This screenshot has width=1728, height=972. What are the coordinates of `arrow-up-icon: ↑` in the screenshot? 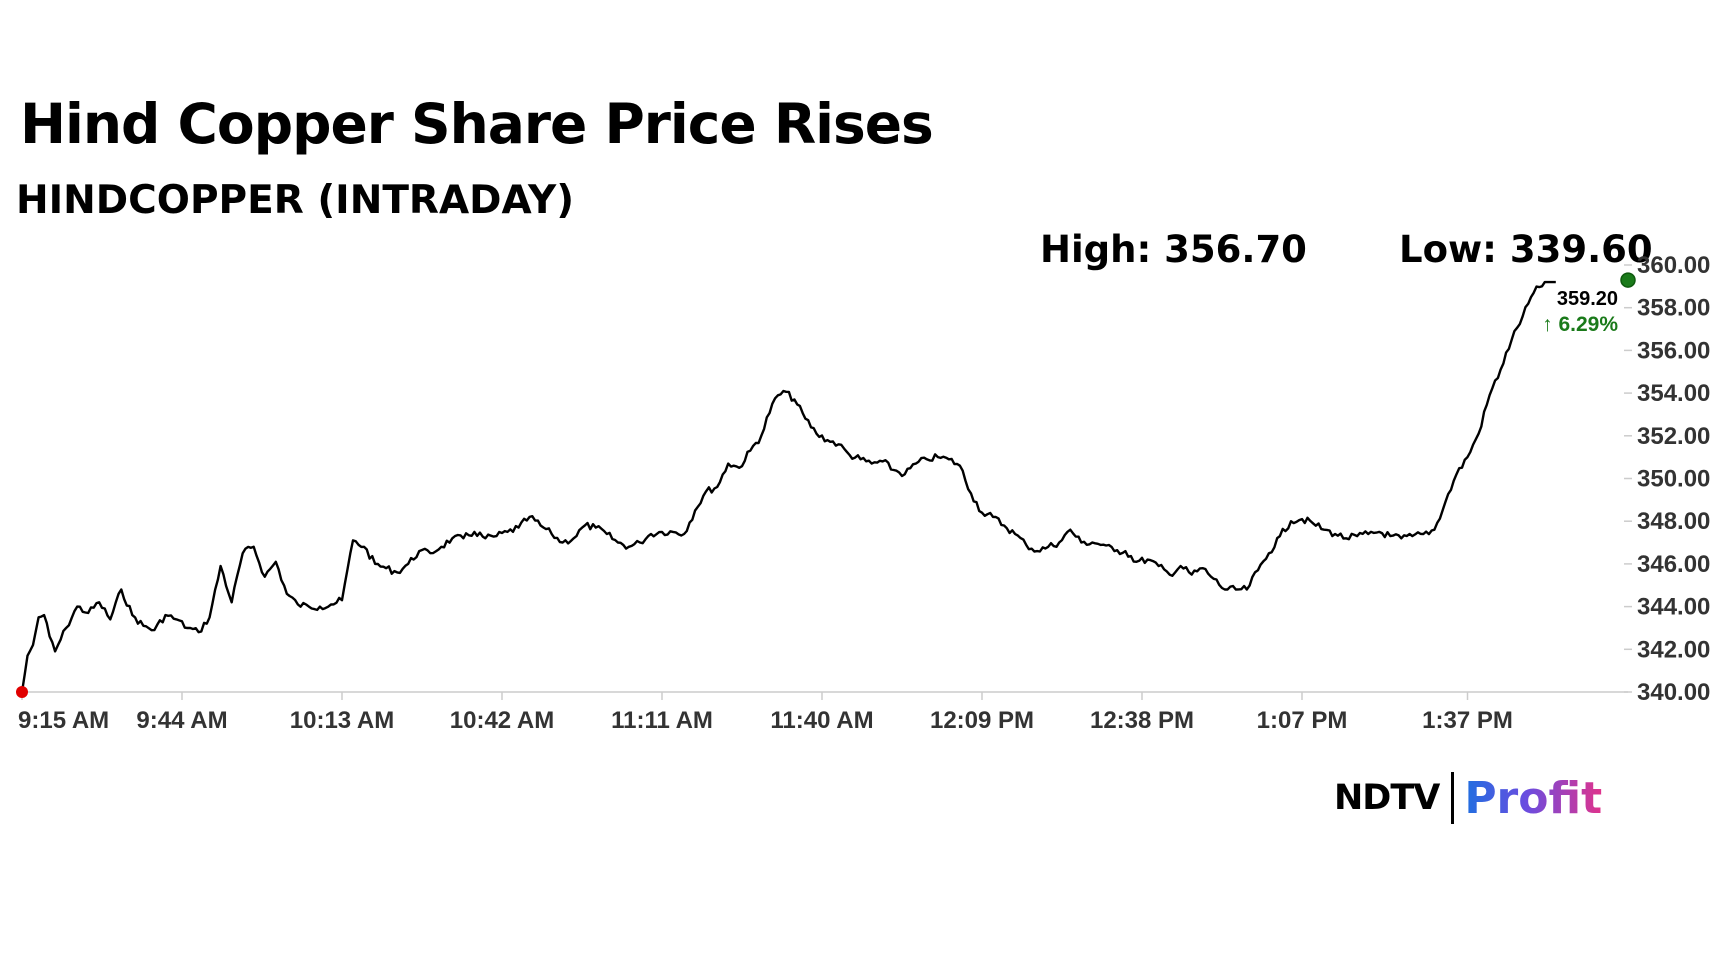 It's located at (1550, 324).